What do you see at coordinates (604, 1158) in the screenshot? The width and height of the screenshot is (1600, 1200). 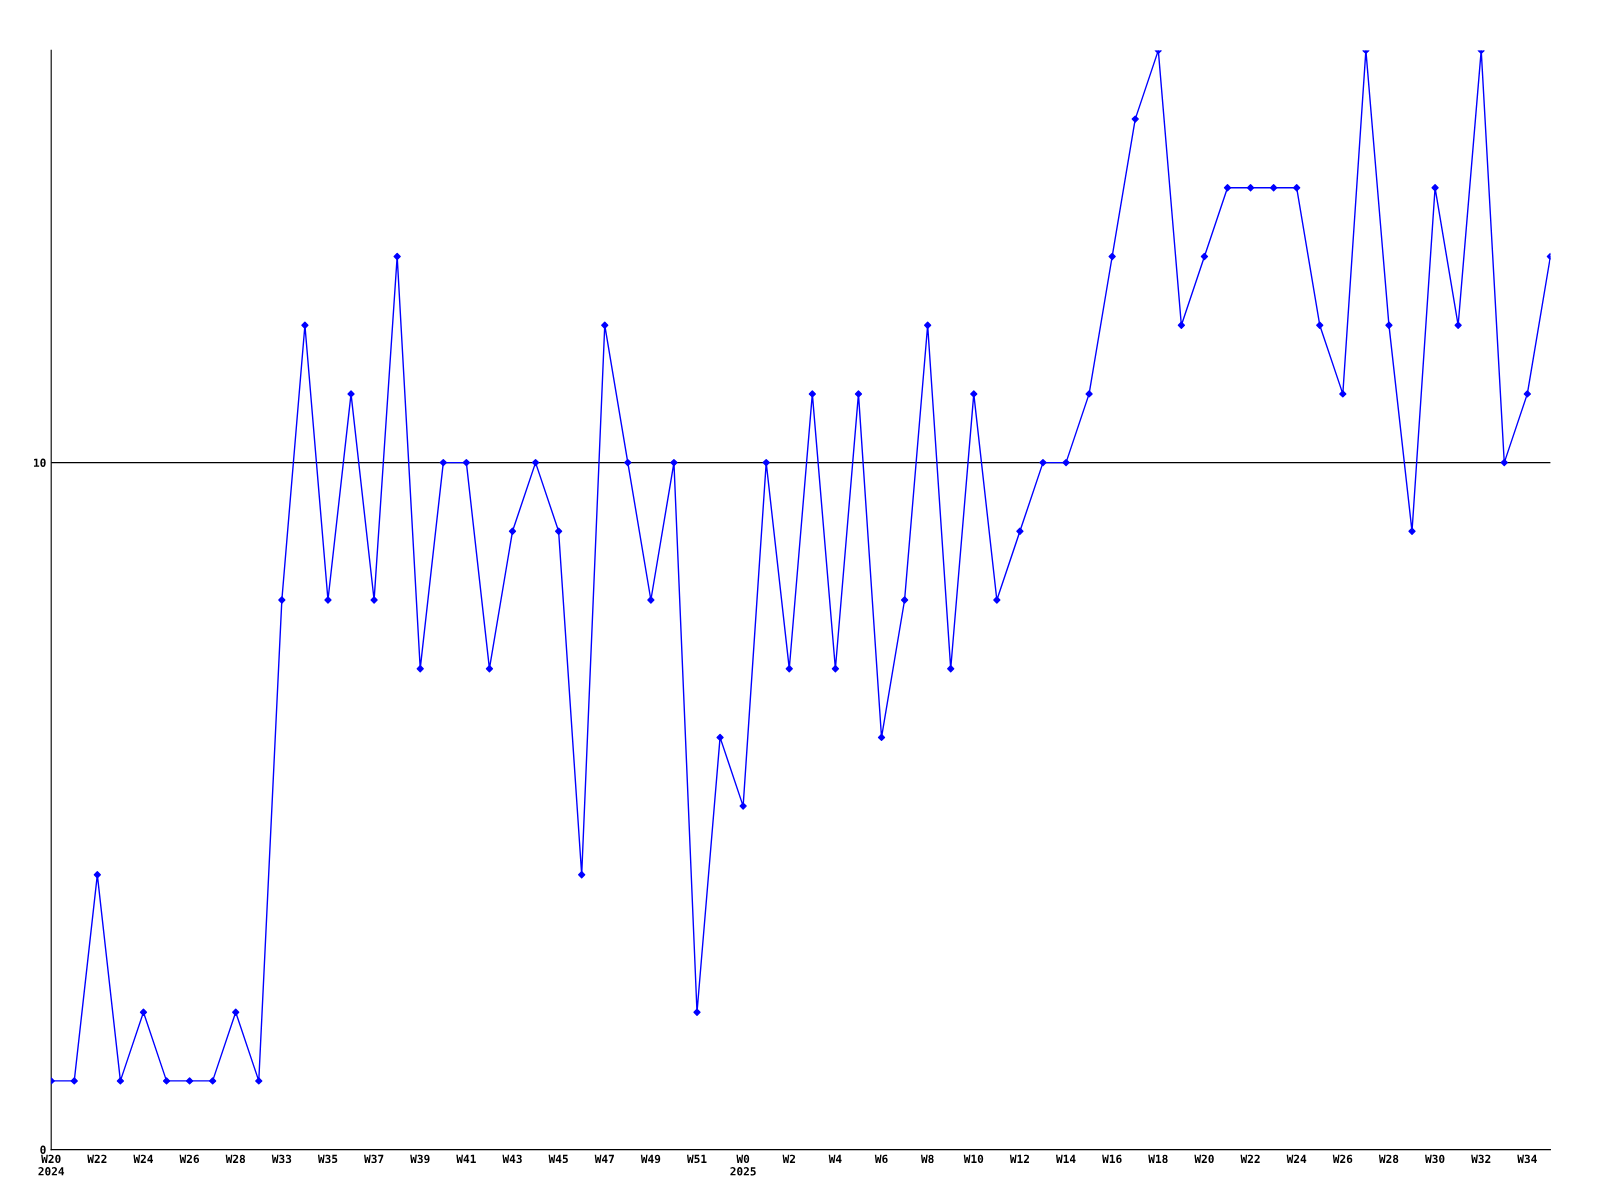 I see `x-tick-label: W47` at bounding box center [604, 1158].